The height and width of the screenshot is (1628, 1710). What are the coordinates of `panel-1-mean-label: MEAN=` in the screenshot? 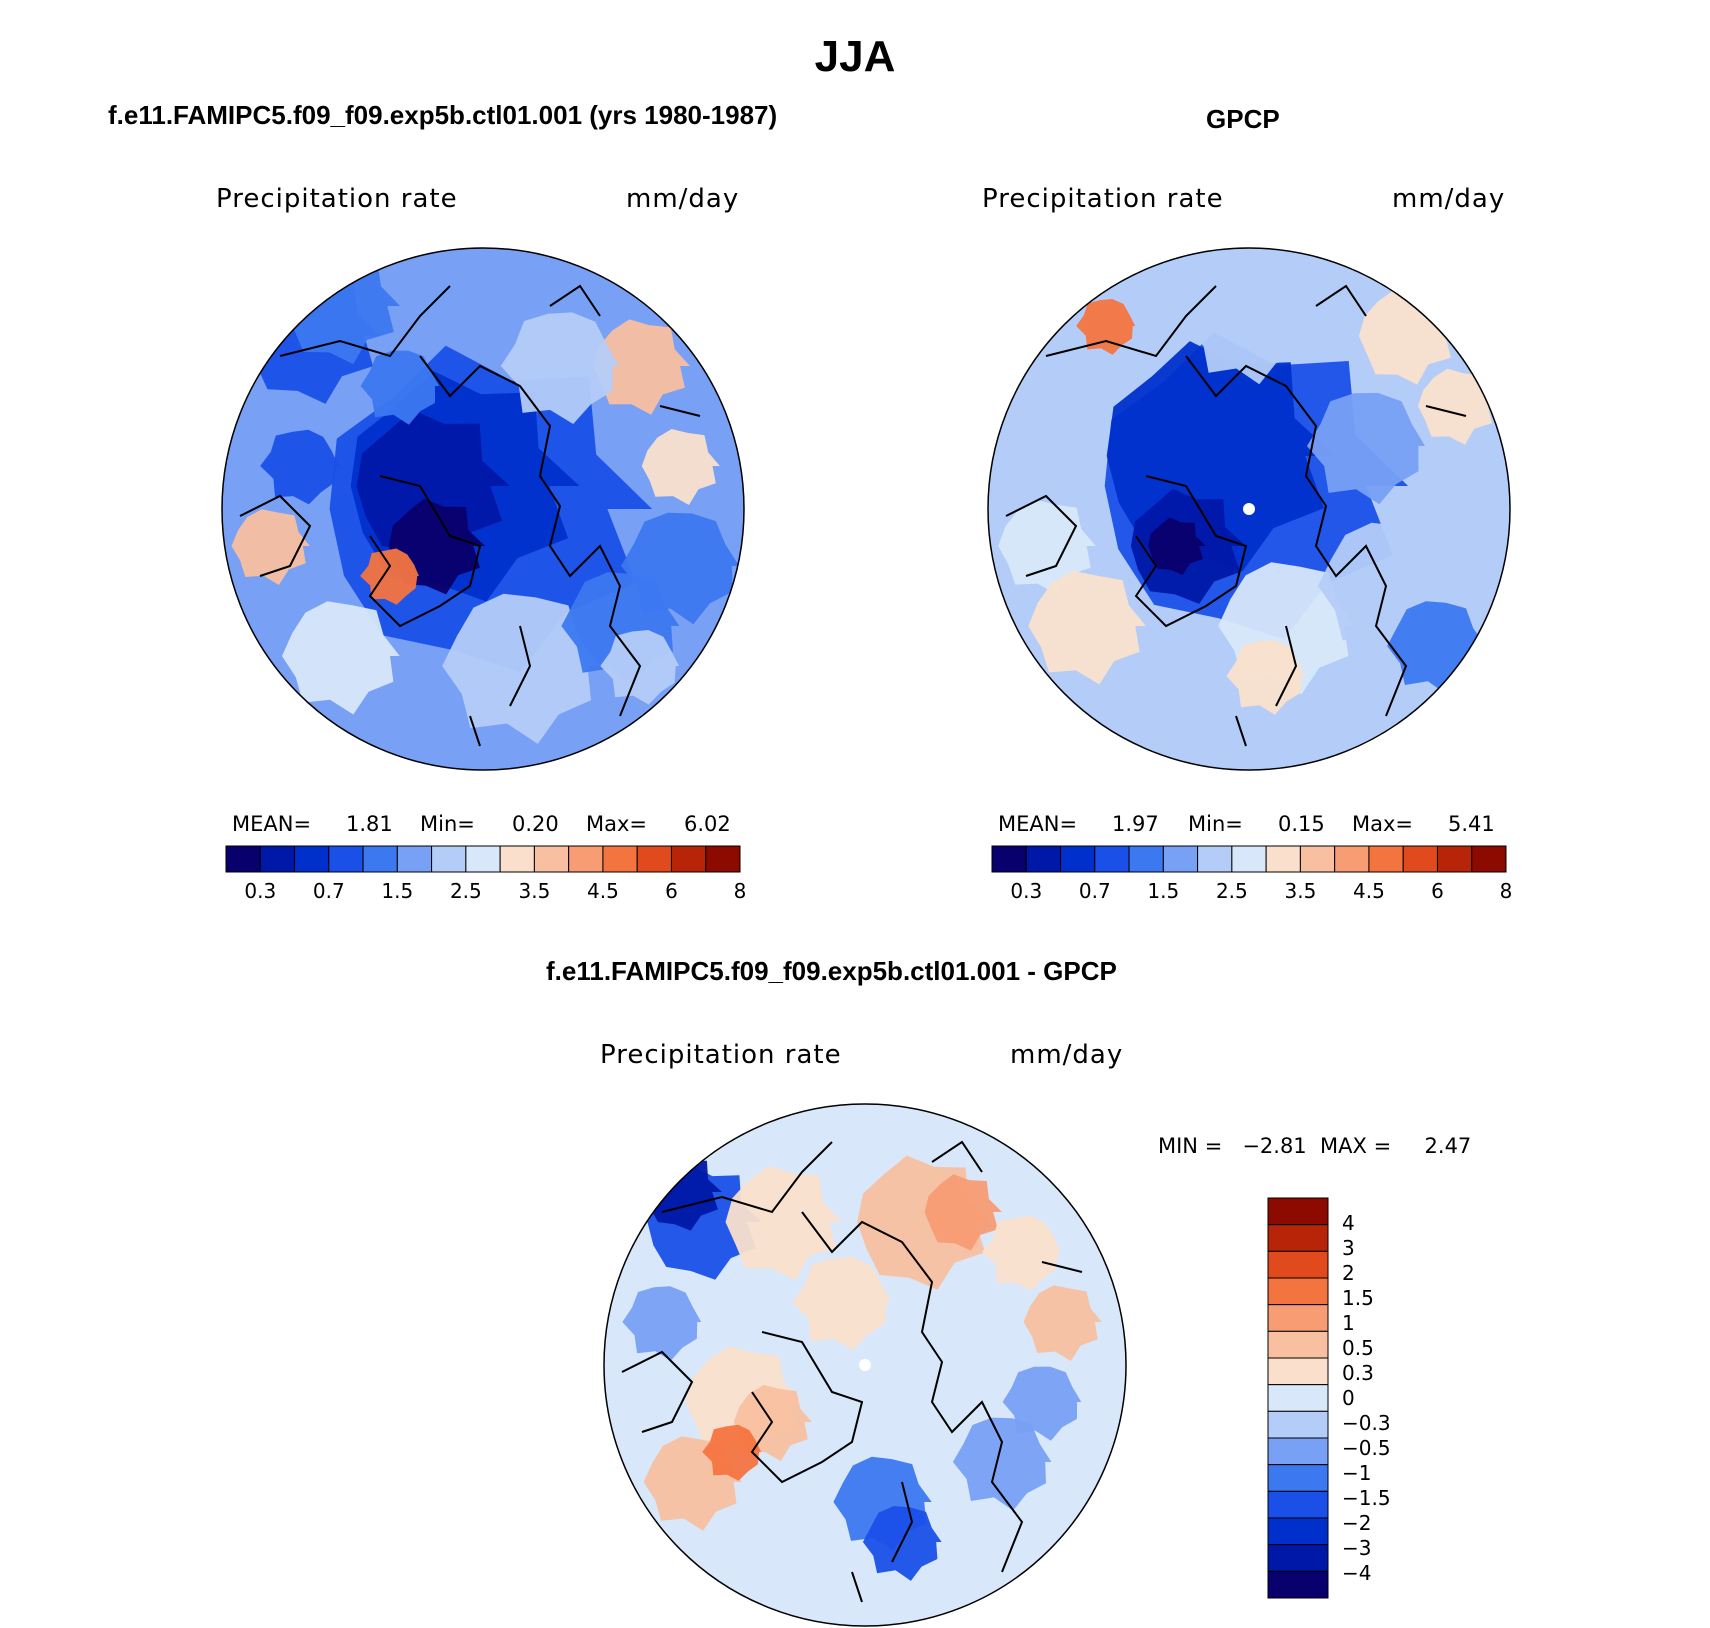 It's located at (272, 824).